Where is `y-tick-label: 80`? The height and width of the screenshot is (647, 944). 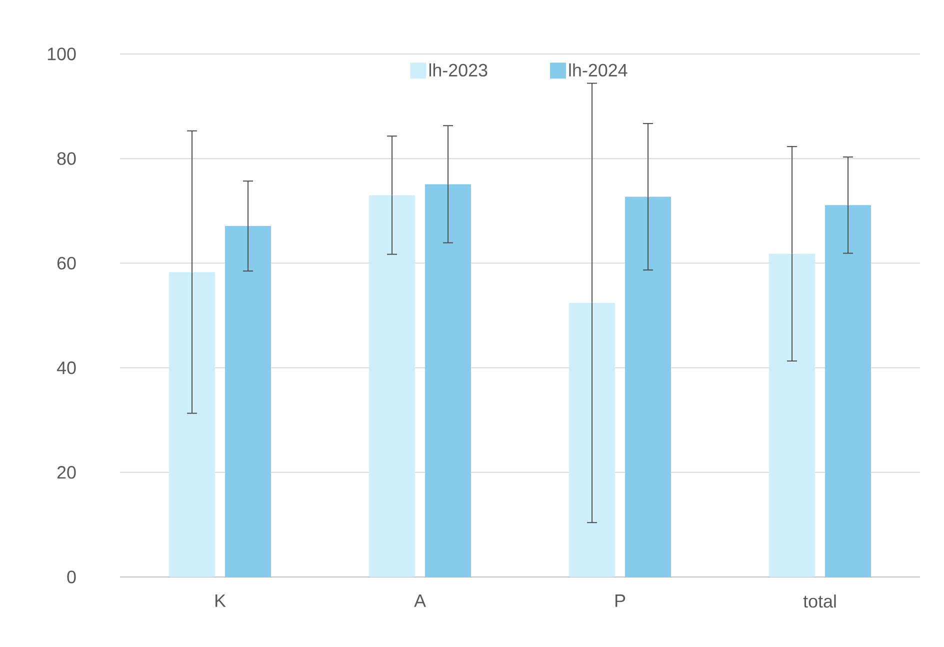 y-tick-label: 80 is located at coordinates (66, 158).